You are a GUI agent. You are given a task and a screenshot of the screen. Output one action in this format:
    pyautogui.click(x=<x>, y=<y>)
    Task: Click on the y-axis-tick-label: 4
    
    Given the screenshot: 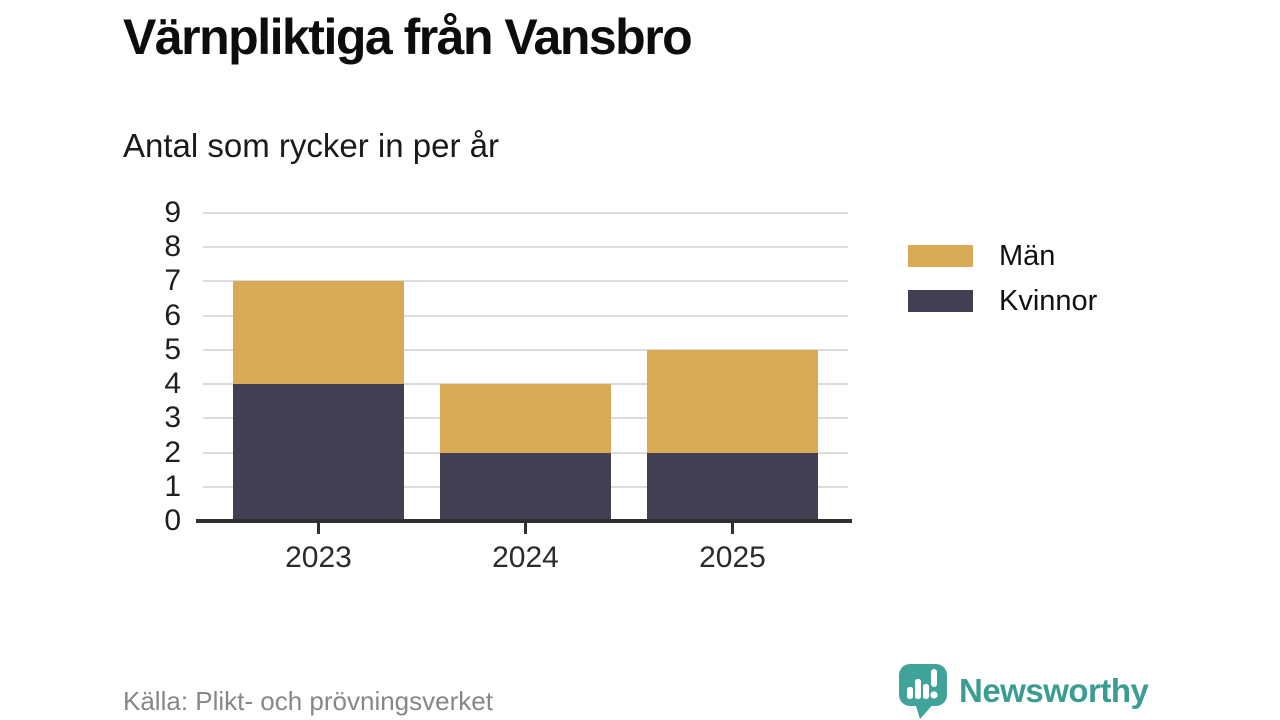 What is the action you would take?
    pyautogui.click(x=172, y=384)
    